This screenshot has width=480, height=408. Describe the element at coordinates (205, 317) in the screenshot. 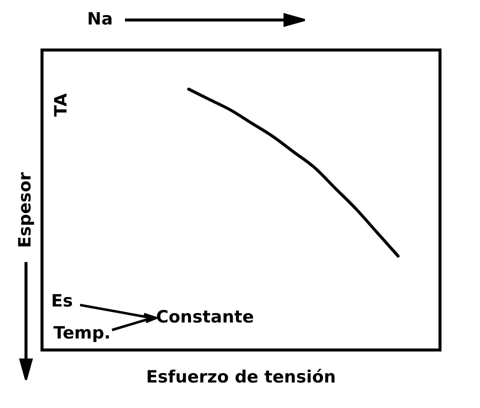

I see `annotation: Constante` at that location.